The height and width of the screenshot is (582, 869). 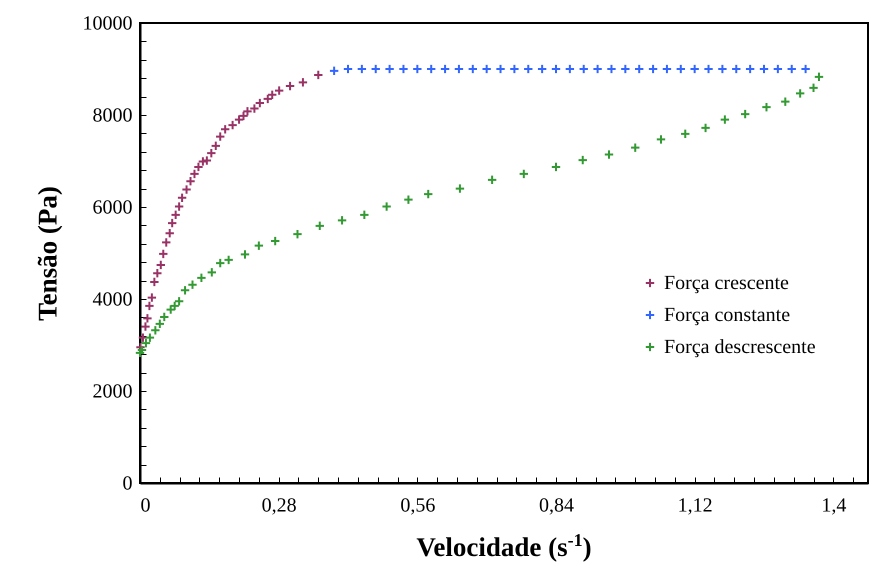 I want to click on x-tick-label: 1,4, so click(x=833, y=505).